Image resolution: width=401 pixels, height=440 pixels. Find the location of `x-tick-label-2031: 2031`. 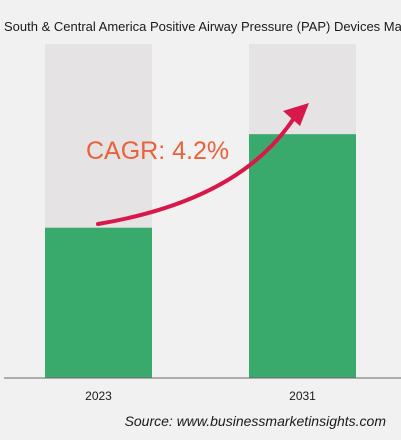

x-tick-label-2031: 2031 is located at coordinates (302, 396).